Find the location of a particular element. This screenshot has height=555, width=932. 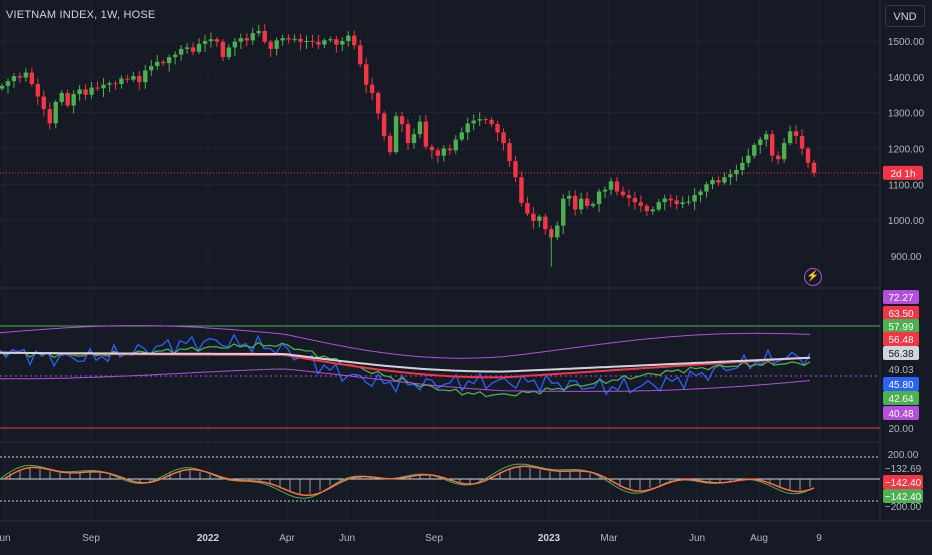

price-tick-label: 900.00 is located at coordinates (906, 257).